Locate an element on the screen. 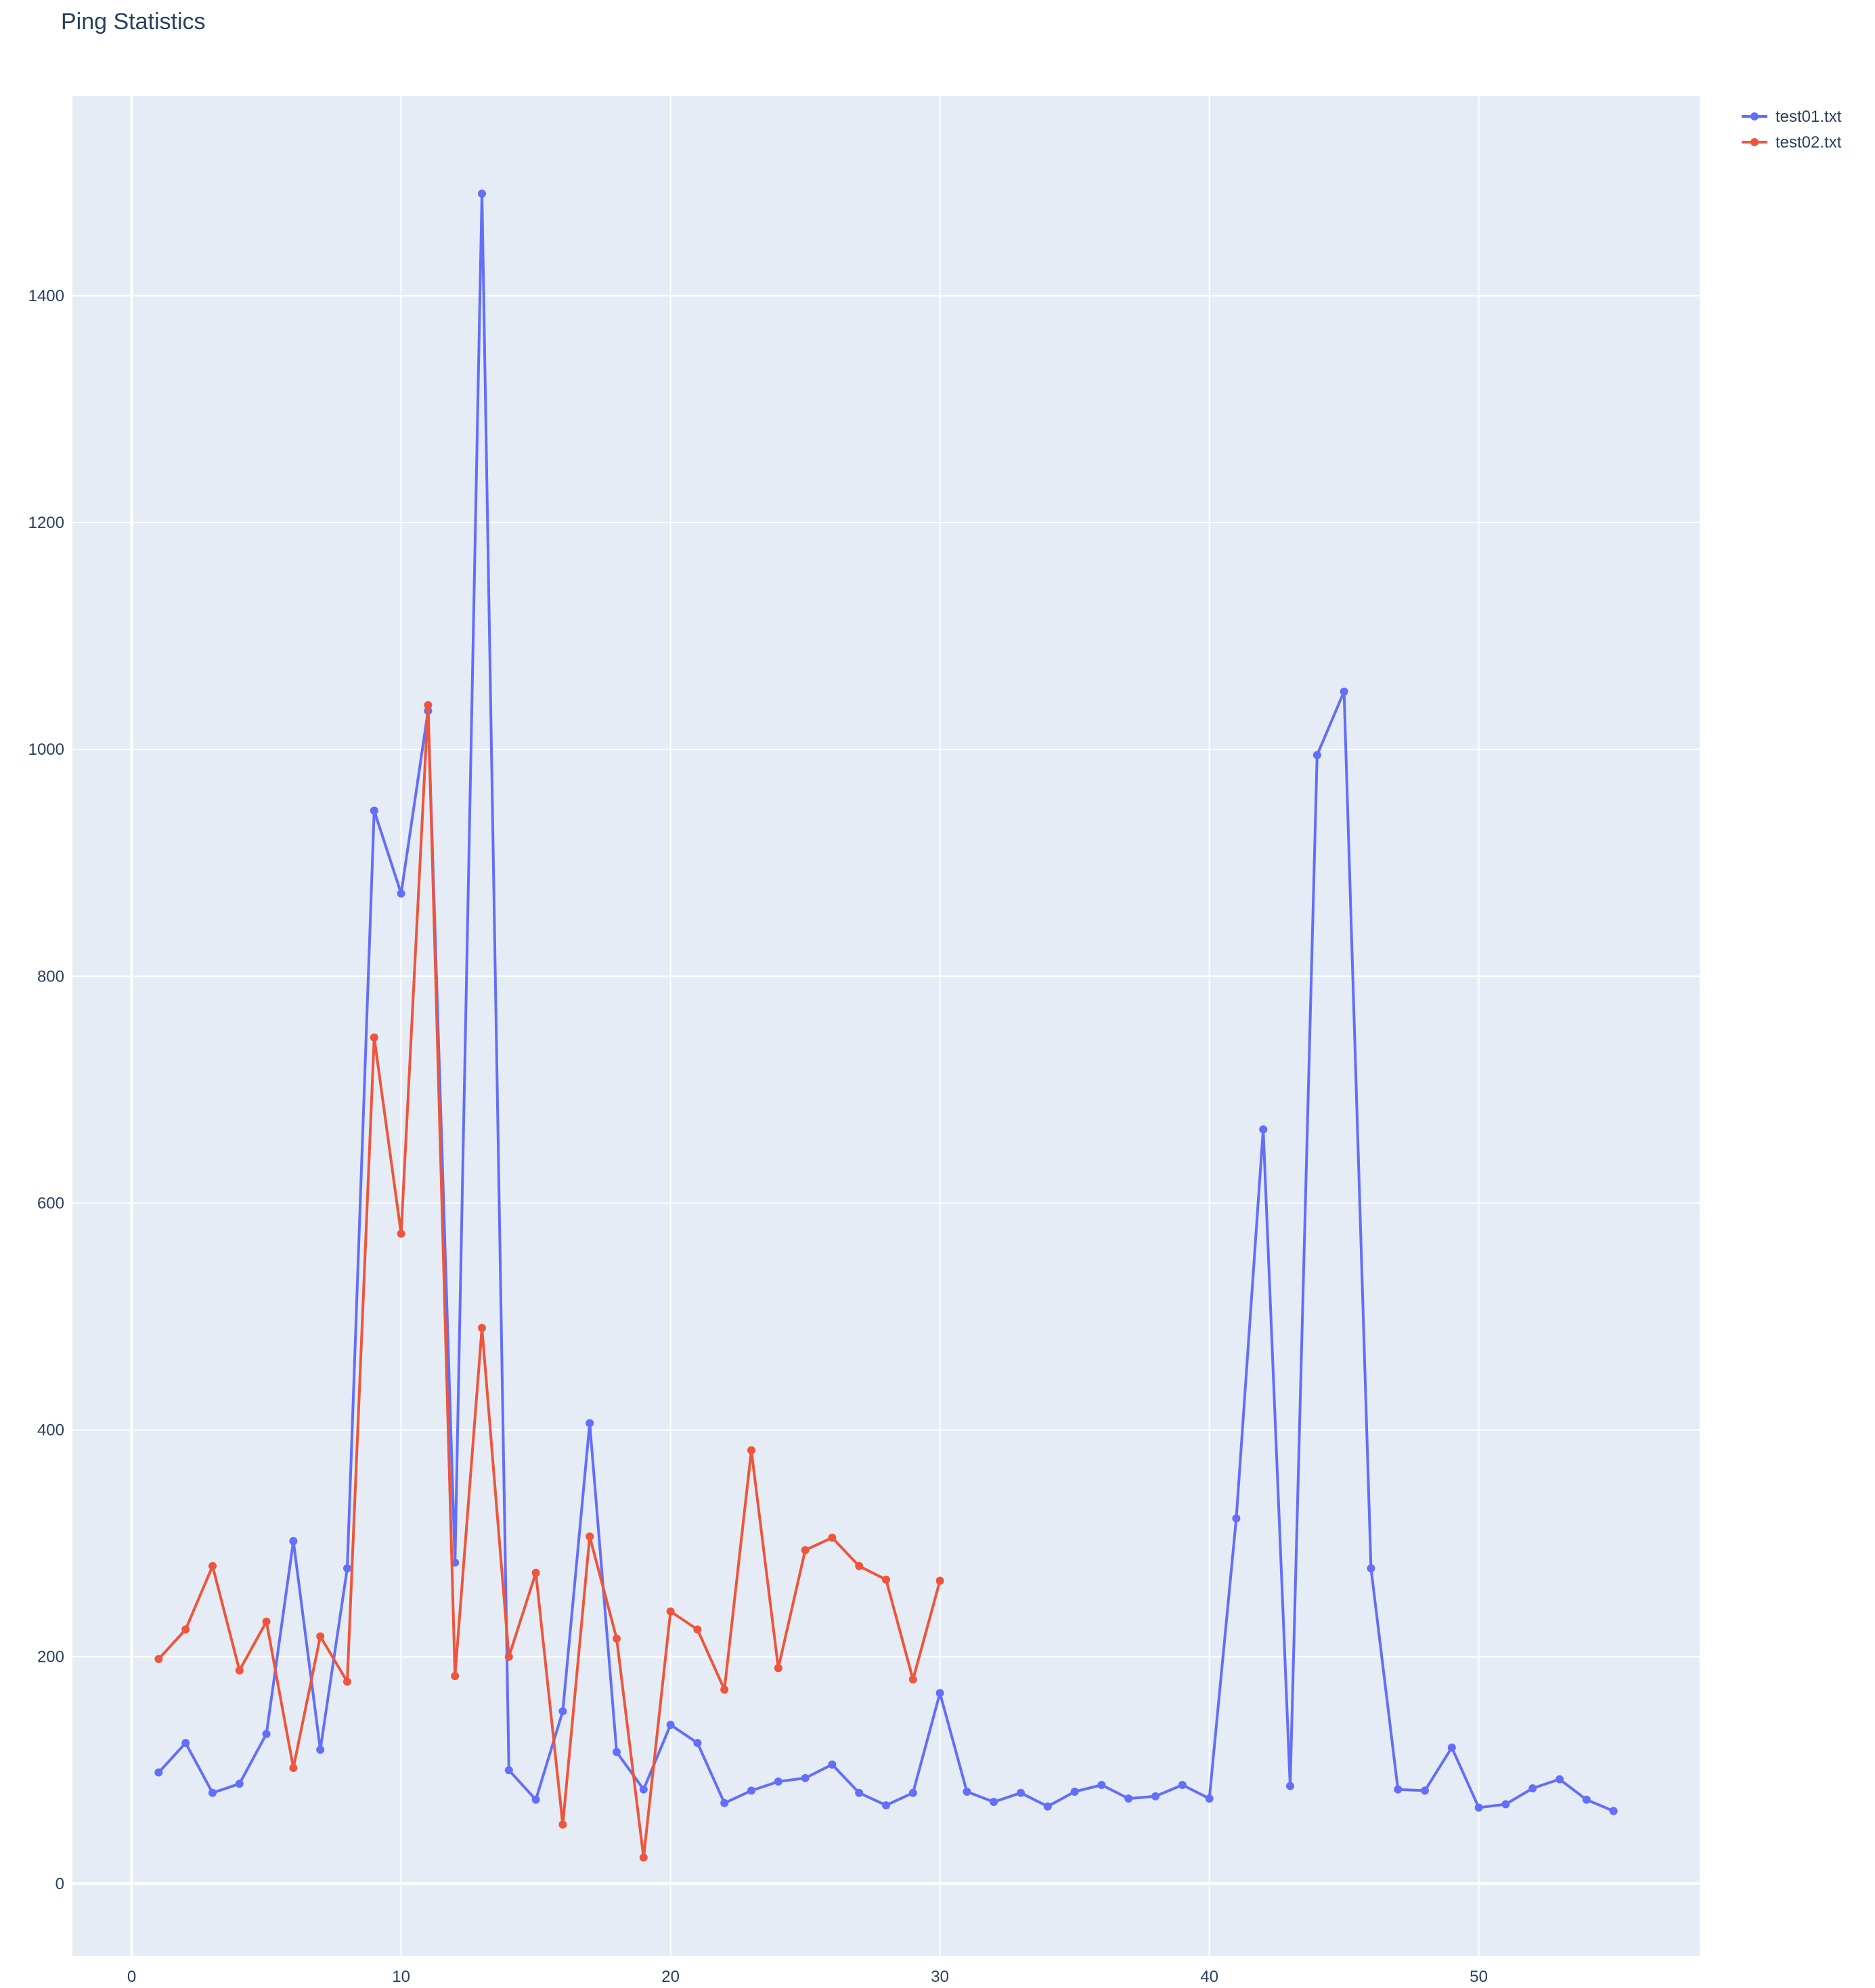 Image resolution: width=1875 pixels, height=1988 pixels. x-tick-label: 0 is located at coordinates (131, 1976).